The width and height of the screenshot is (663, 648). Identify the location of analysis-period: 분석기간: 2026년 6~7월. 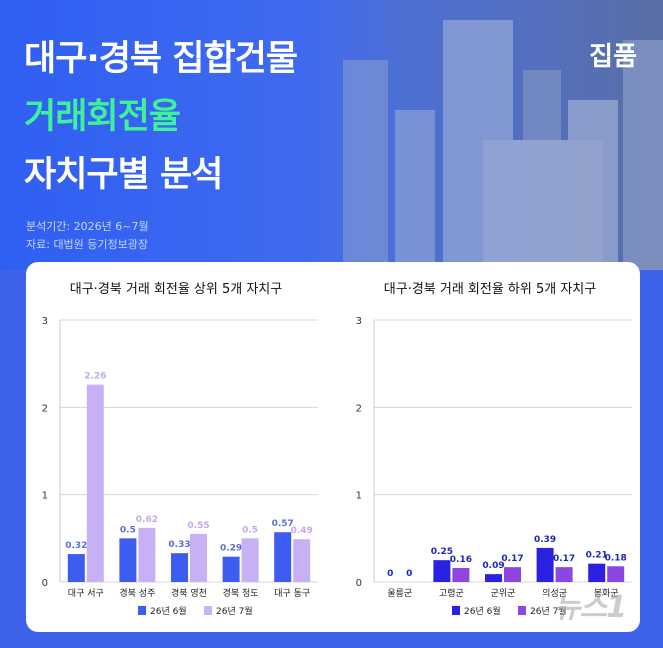
(87, 226).